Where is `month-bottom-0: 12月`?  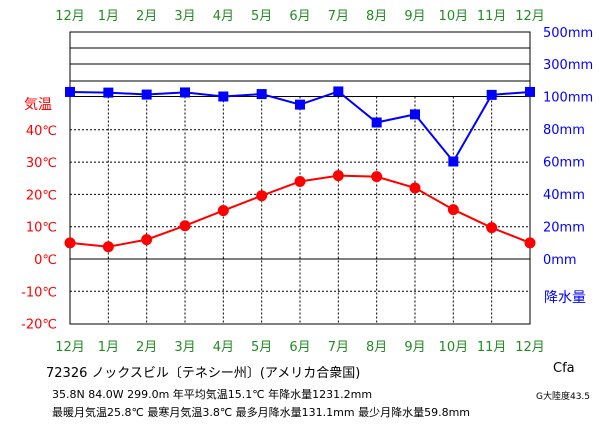
month-bottom-0: 12月 is located at coordinates (70, 347).